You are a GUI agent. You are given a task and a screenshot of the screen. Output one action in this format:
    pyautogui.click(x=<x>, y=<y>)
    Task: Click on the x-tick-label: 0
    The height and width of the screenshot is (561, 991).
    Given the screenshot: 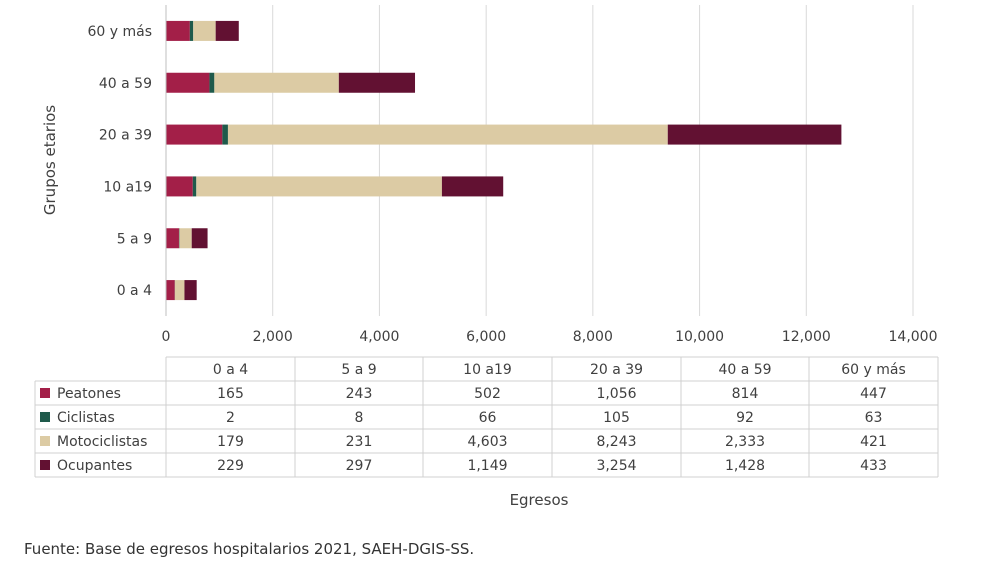 What is the action you would take?
    pyautogui.click(x=166, y=337)
    